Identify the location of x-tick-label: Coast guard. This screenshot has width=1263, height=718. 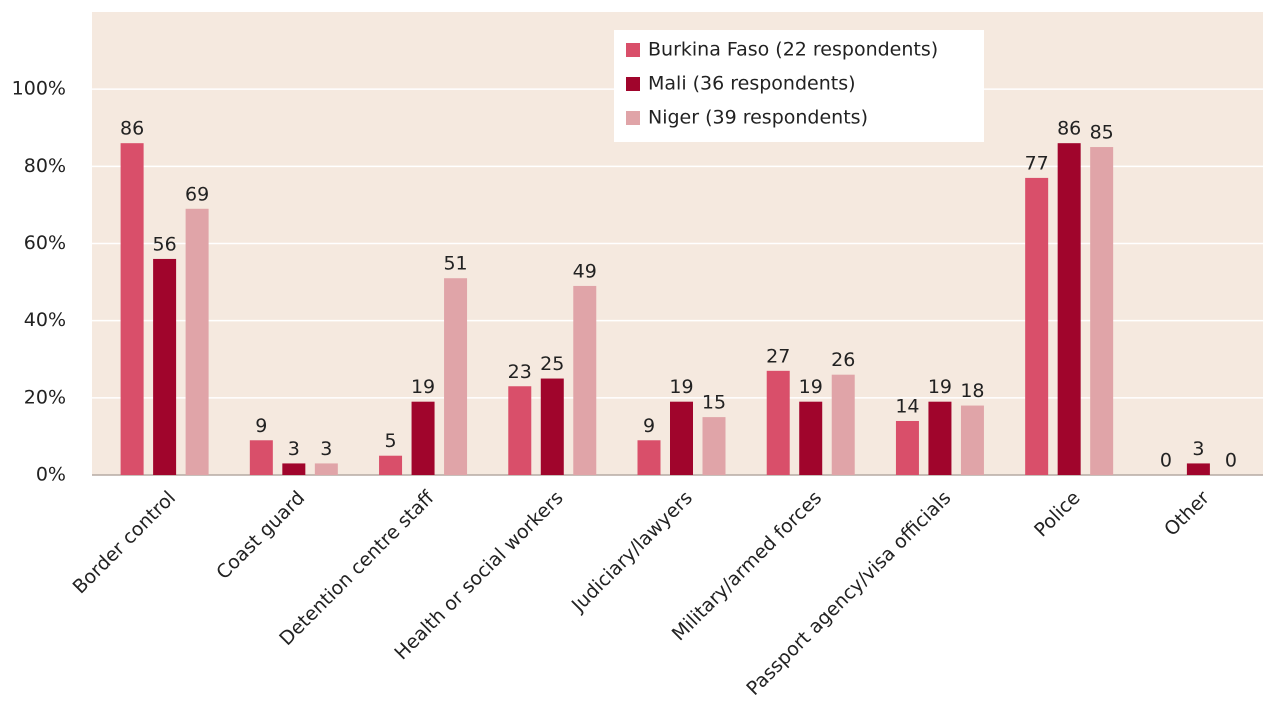
(260, 535).